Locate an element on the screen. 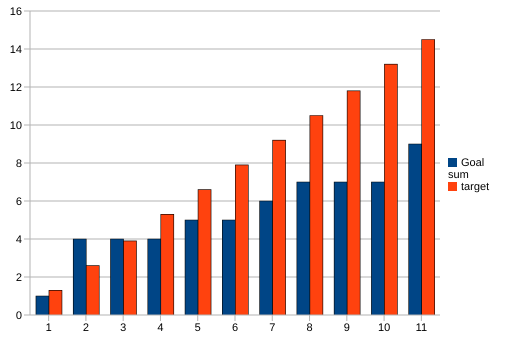 Image resolution: width=520 pixels, height=349 pixels. y-tick-label: 2 is located at coordinates (19, 278).